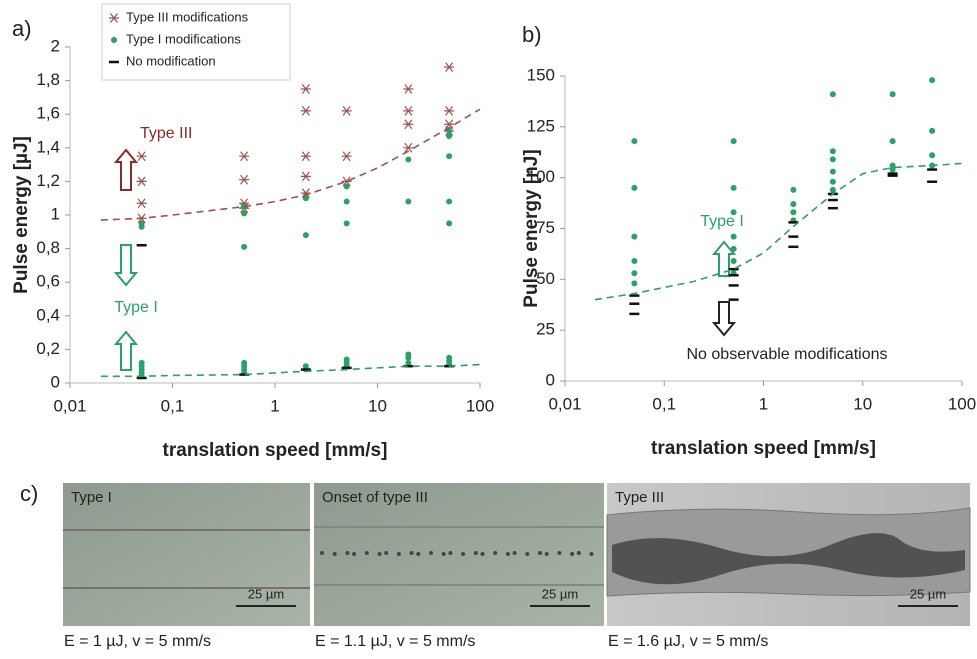  I want to click on legend-label: Type I modifications, so click(183, 38).